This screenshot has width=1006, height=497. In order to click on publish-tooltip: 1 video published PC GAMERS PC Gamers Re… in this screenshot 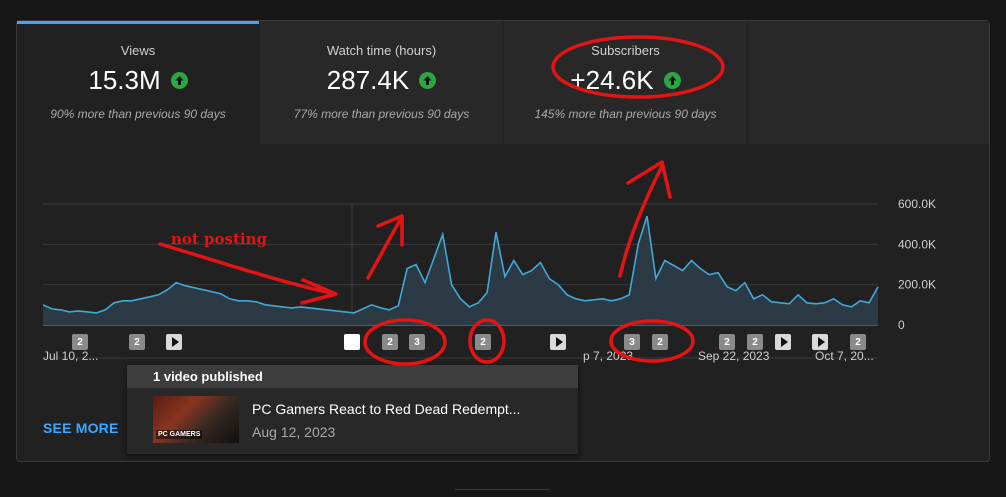, I will do `click(352, 409)`.